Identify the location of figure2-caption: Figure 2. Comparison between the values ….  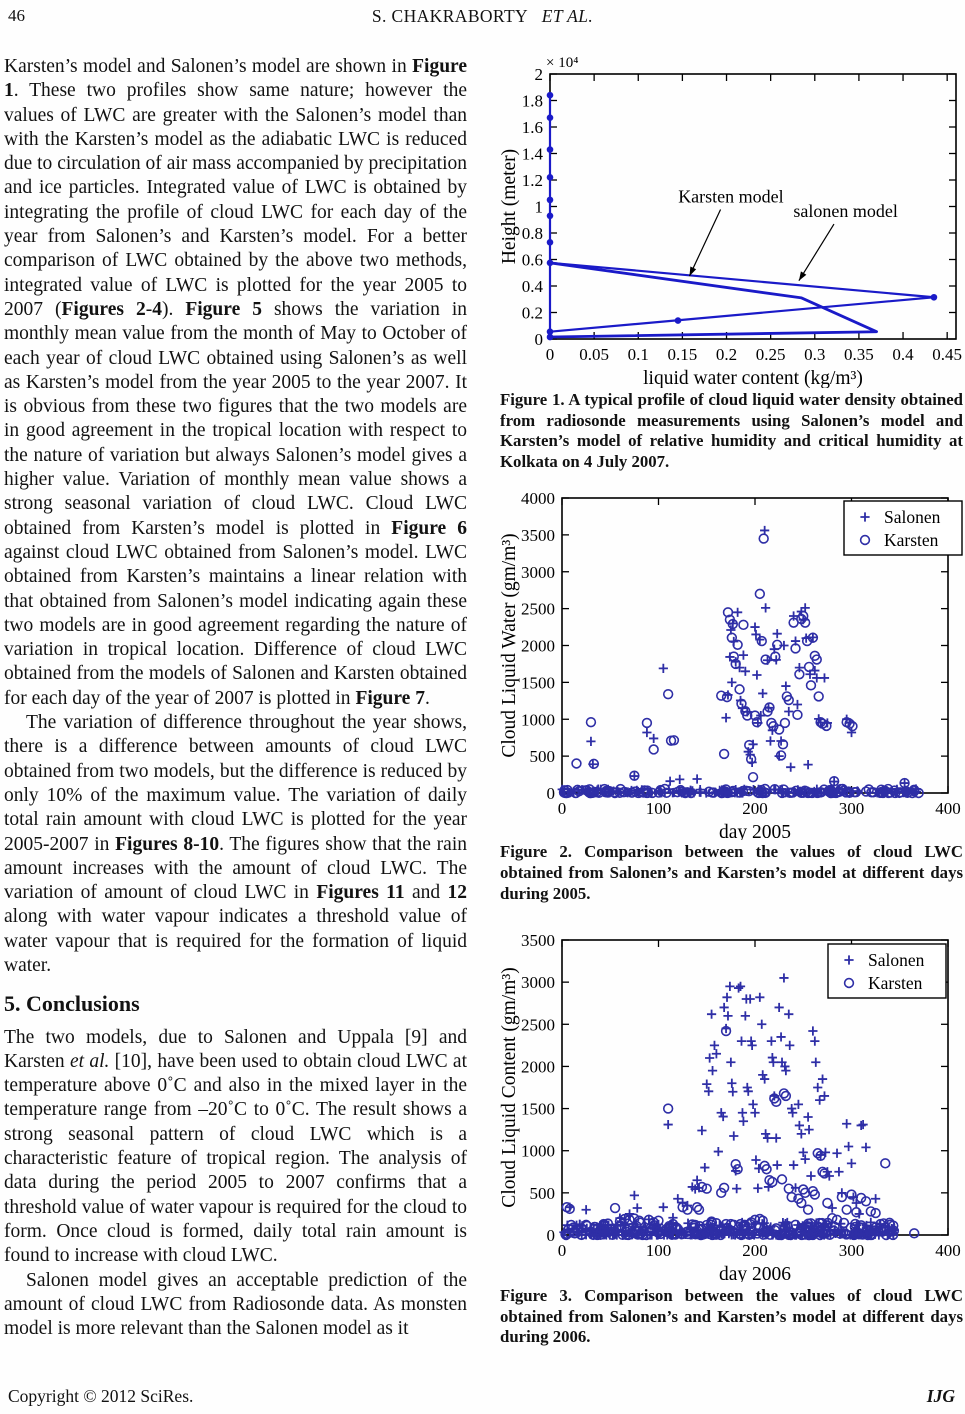
(731, 872).